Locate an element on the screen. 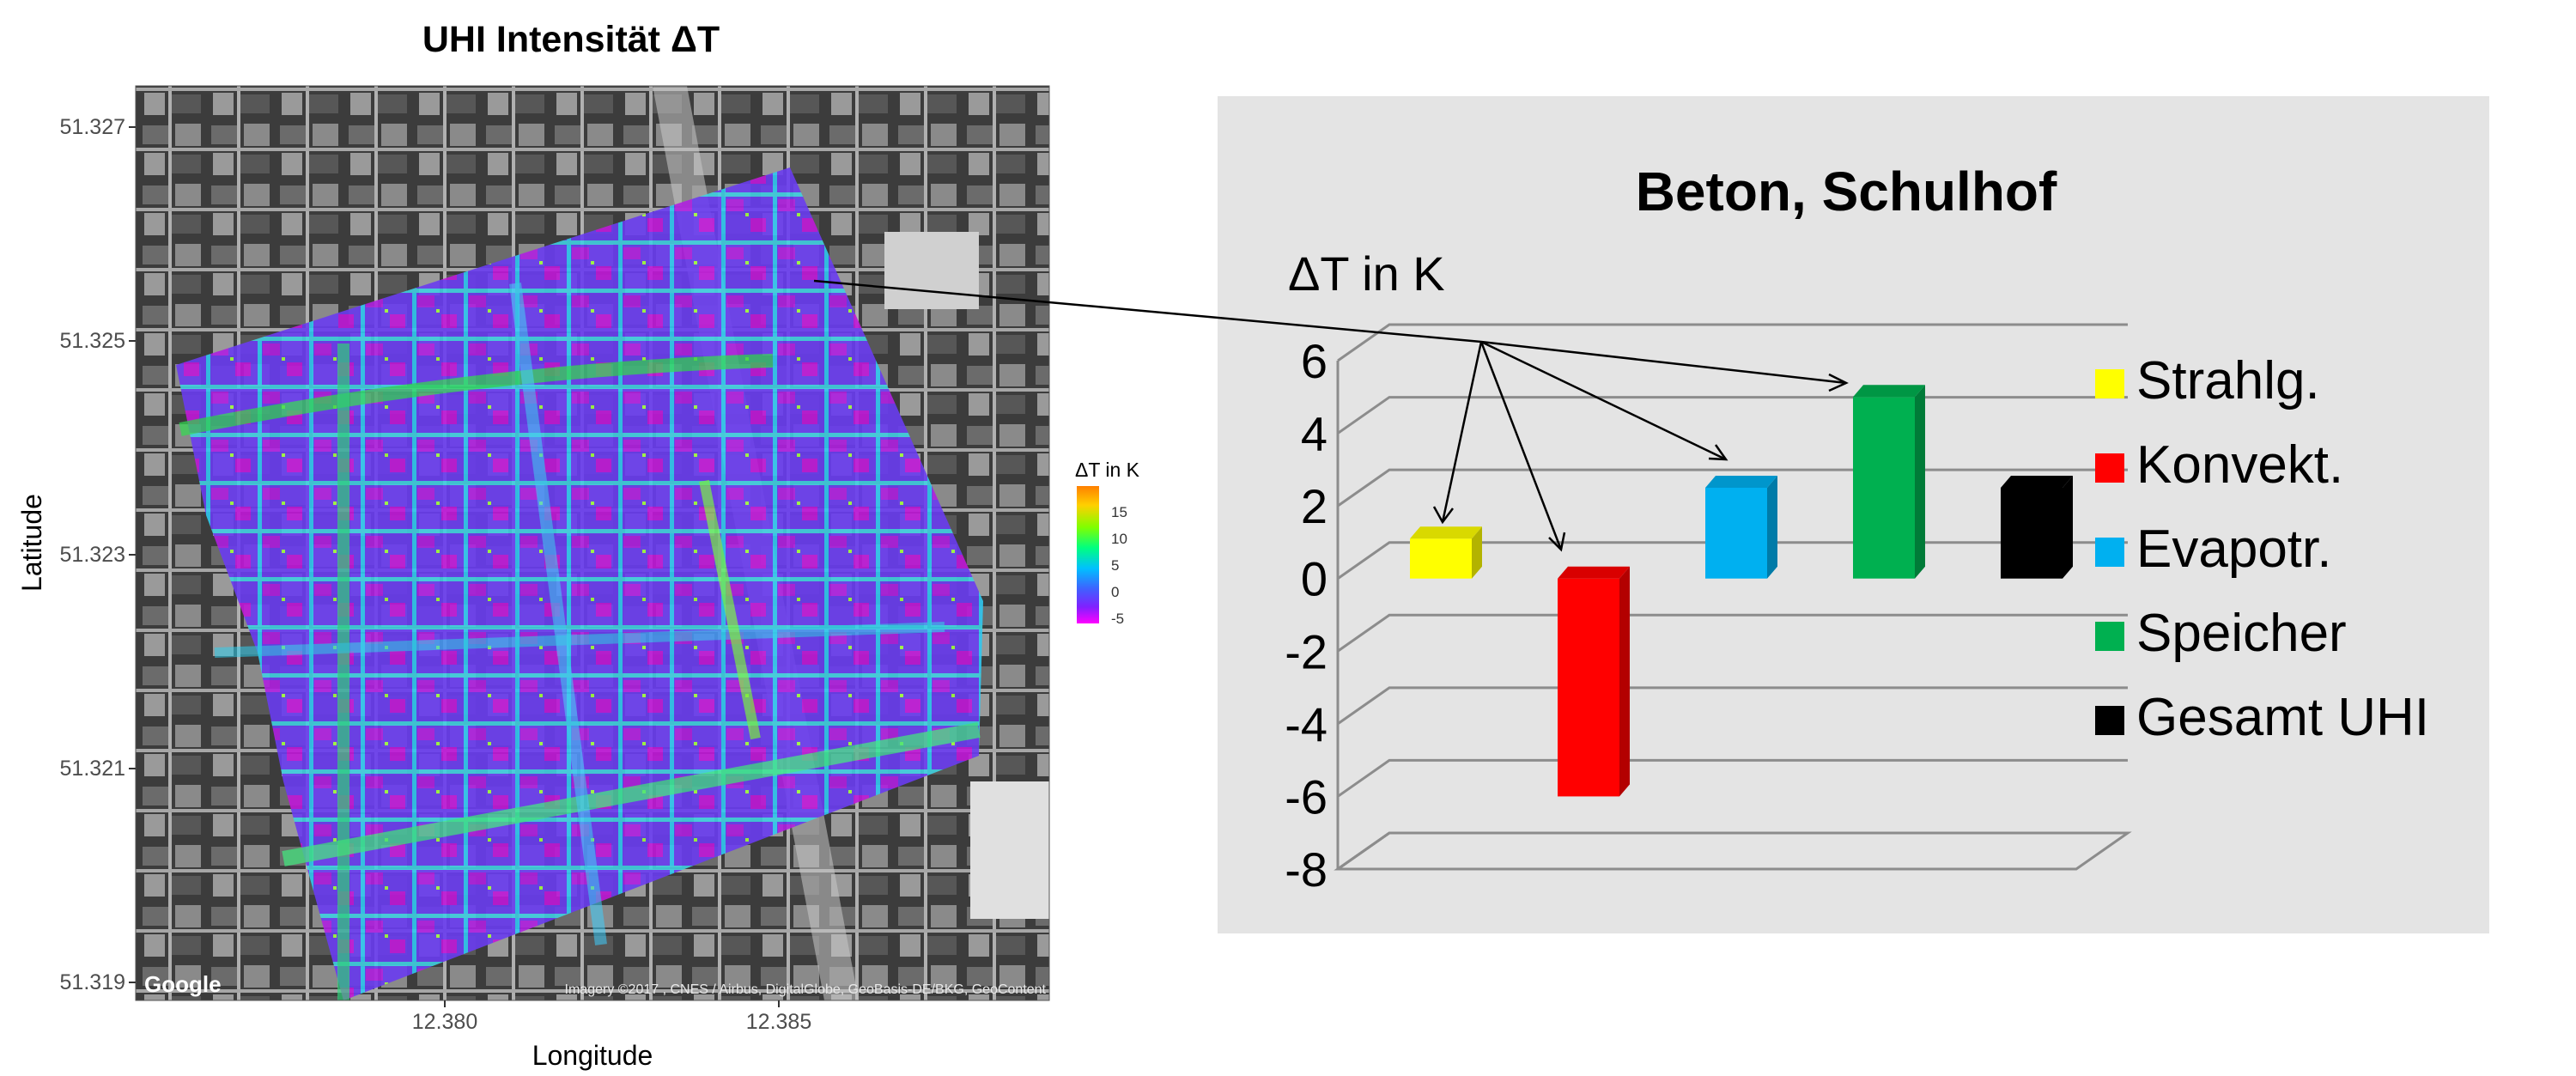 This screenshot has height=1076, width=2576. map-legend-title: ΔT in K is located at coordinates (1107, 470).